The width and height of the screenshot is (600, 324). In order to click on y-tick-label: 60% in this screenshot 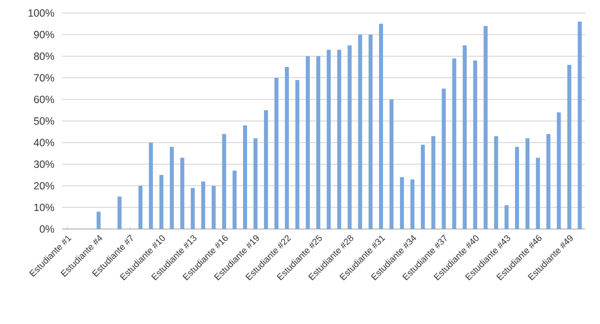, I will do `click(44, 100)`.